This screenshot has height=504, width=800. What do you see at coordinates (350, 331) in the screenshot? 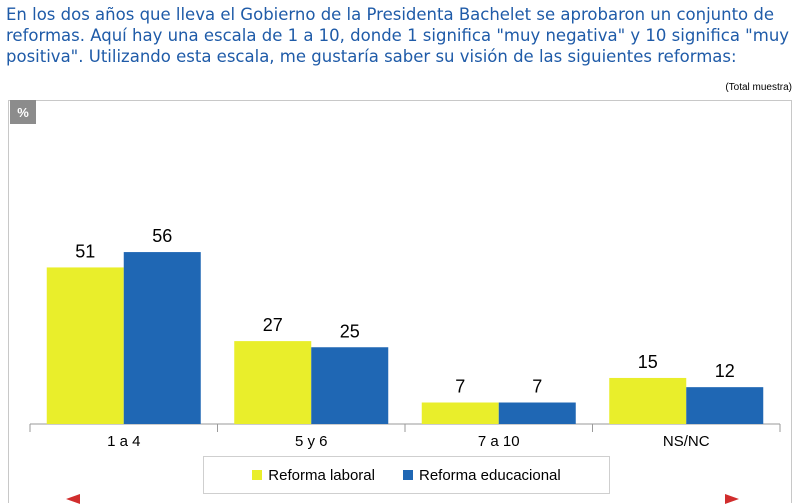
I see `bar-value-label-educacional-2: 25` at bounding box center [350, 331].